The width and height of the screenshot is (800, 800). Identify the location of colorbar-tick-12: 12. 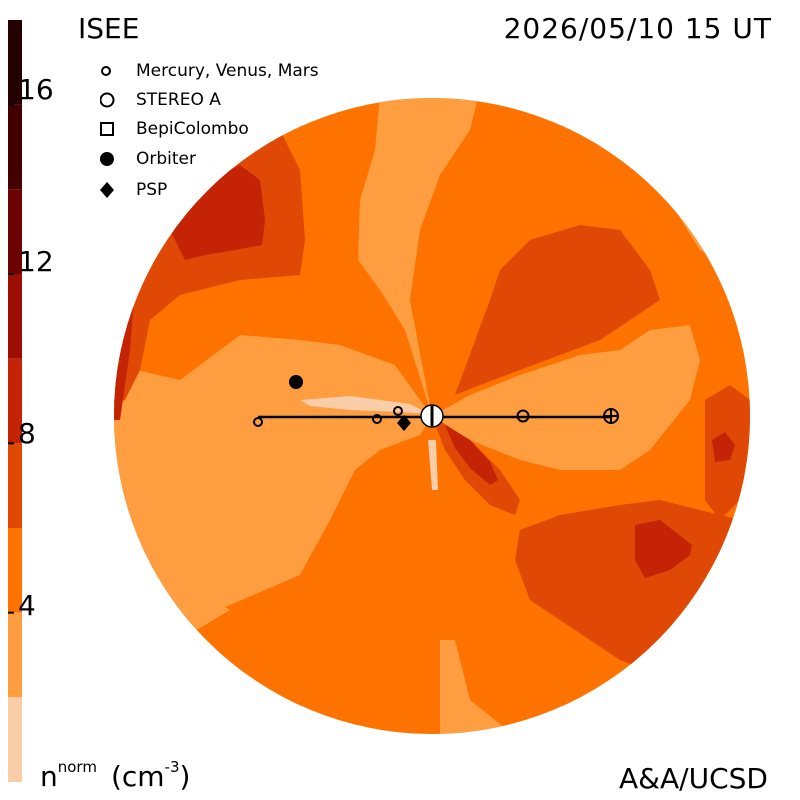
(36, 261).